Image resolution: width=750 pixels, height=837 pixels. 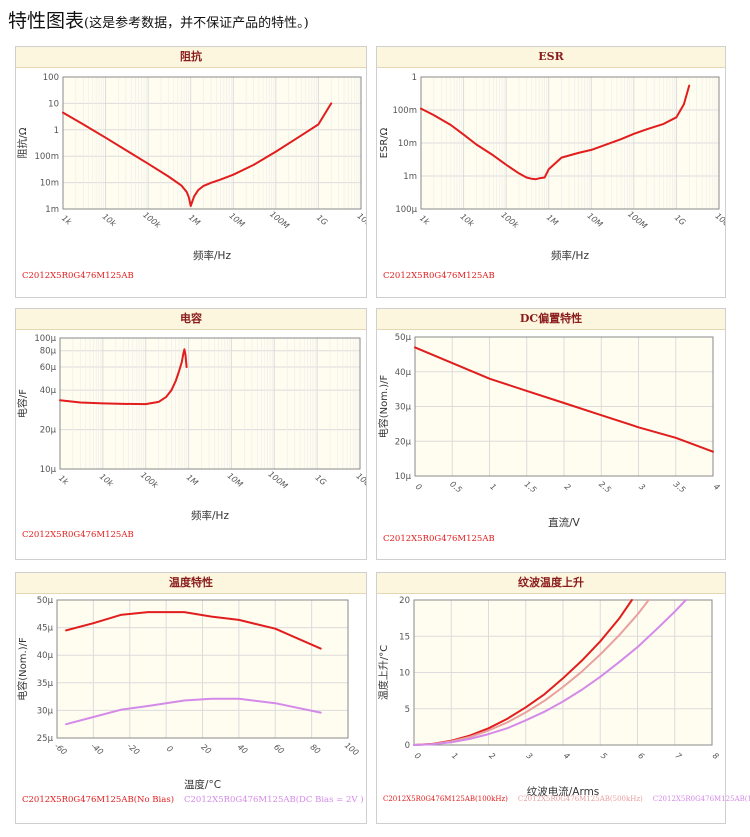 What do you see at coordinates (133, 748) in the screenshot?
I see `x-tick-label: -20` at bounding box center [133, 748].